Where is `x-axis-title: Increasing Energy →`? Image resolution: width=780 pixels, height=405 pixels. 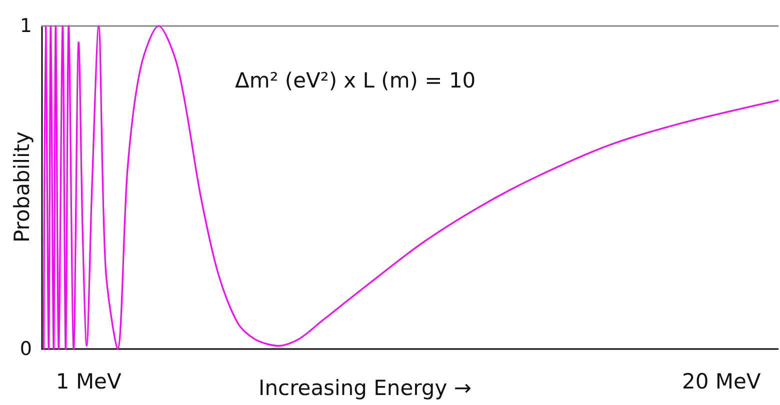
x-axis-title: Increasing Energy → is located at coordinates (365, 388).